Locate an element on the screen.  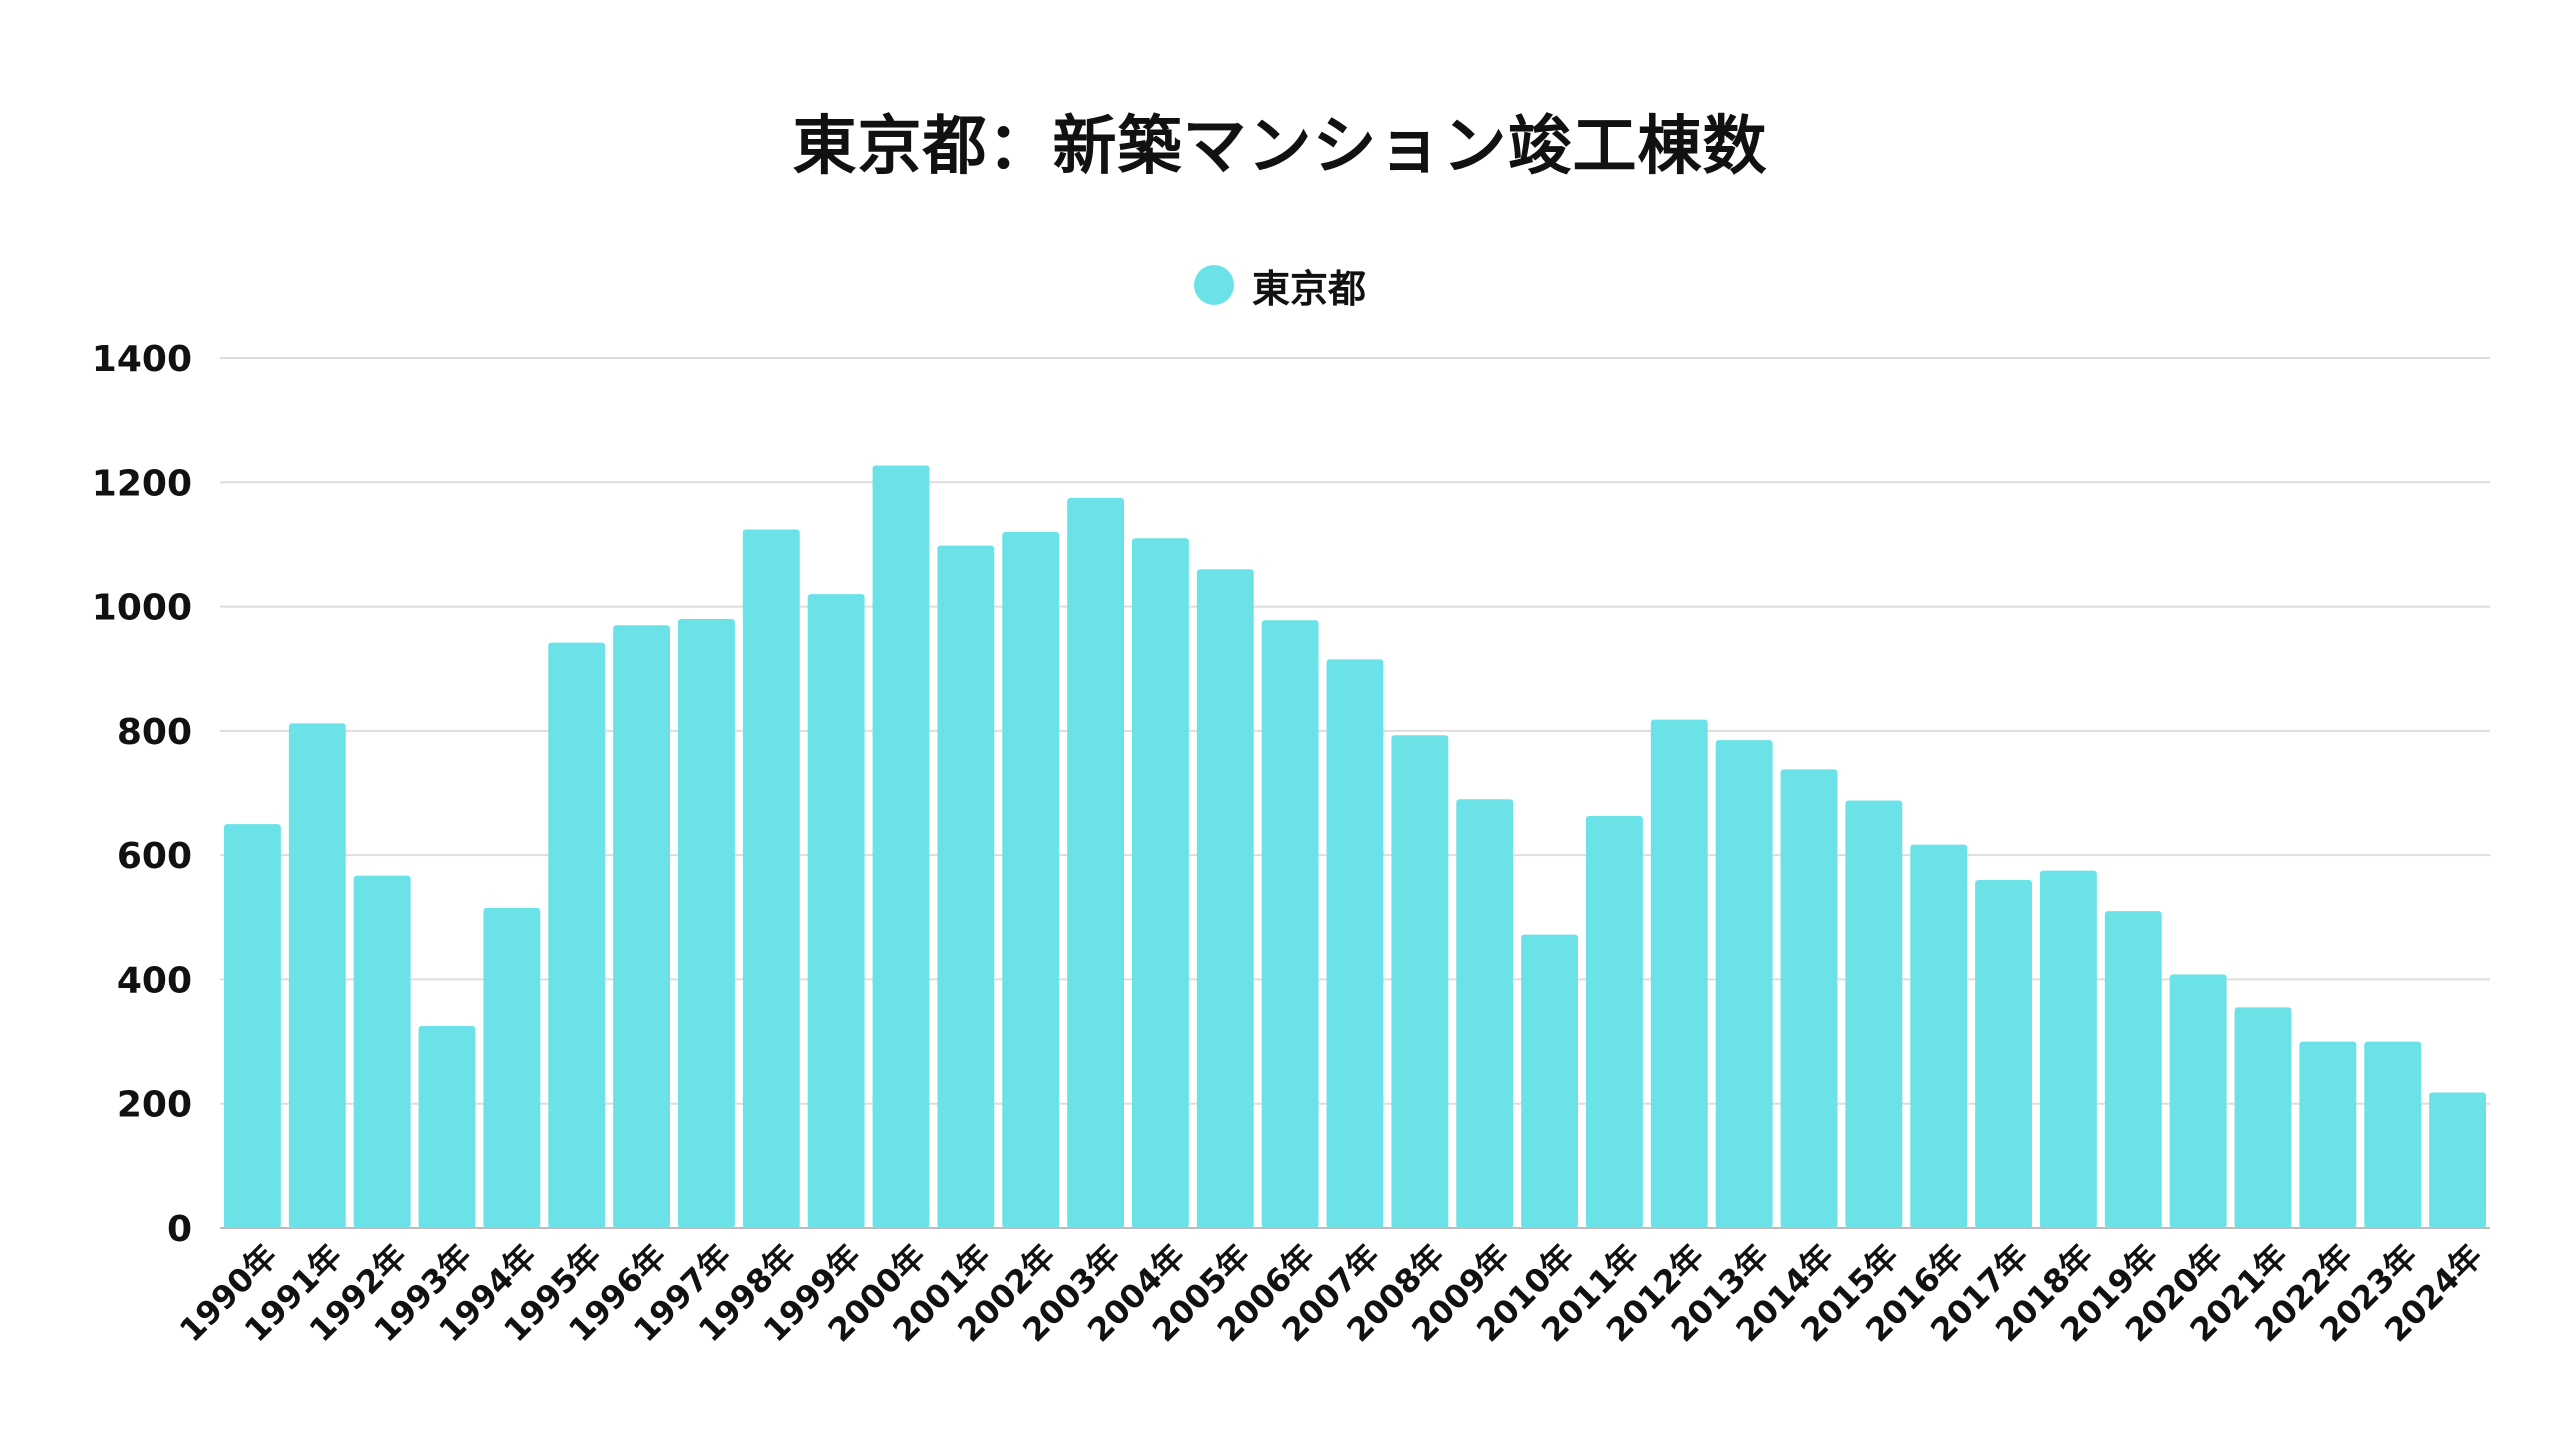
bar-2003年 is located at coordinates (1095, 863).